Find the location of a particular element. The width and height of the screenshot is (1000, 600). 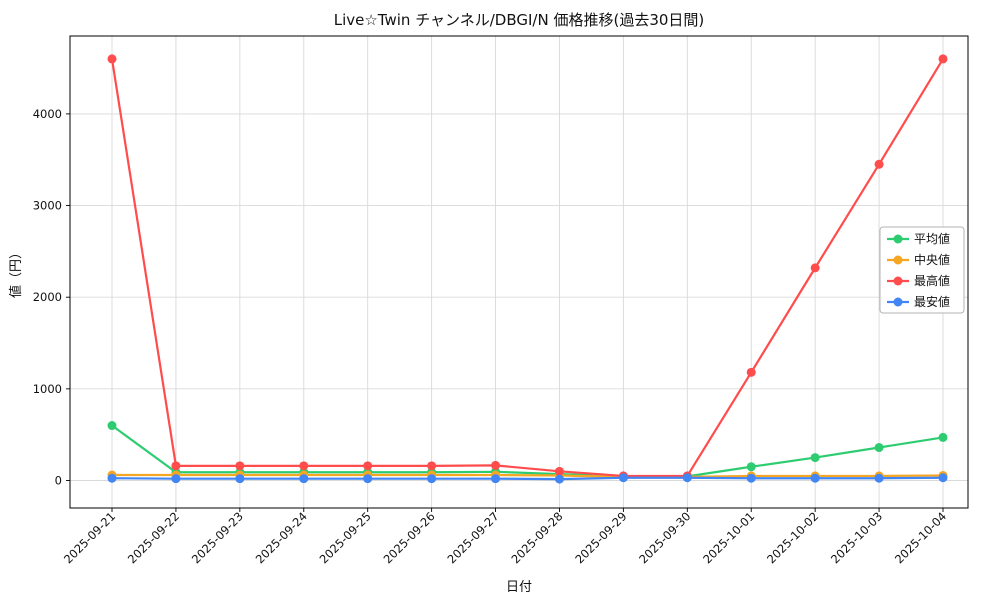

series-median-line is located at coordinates (527, 475).